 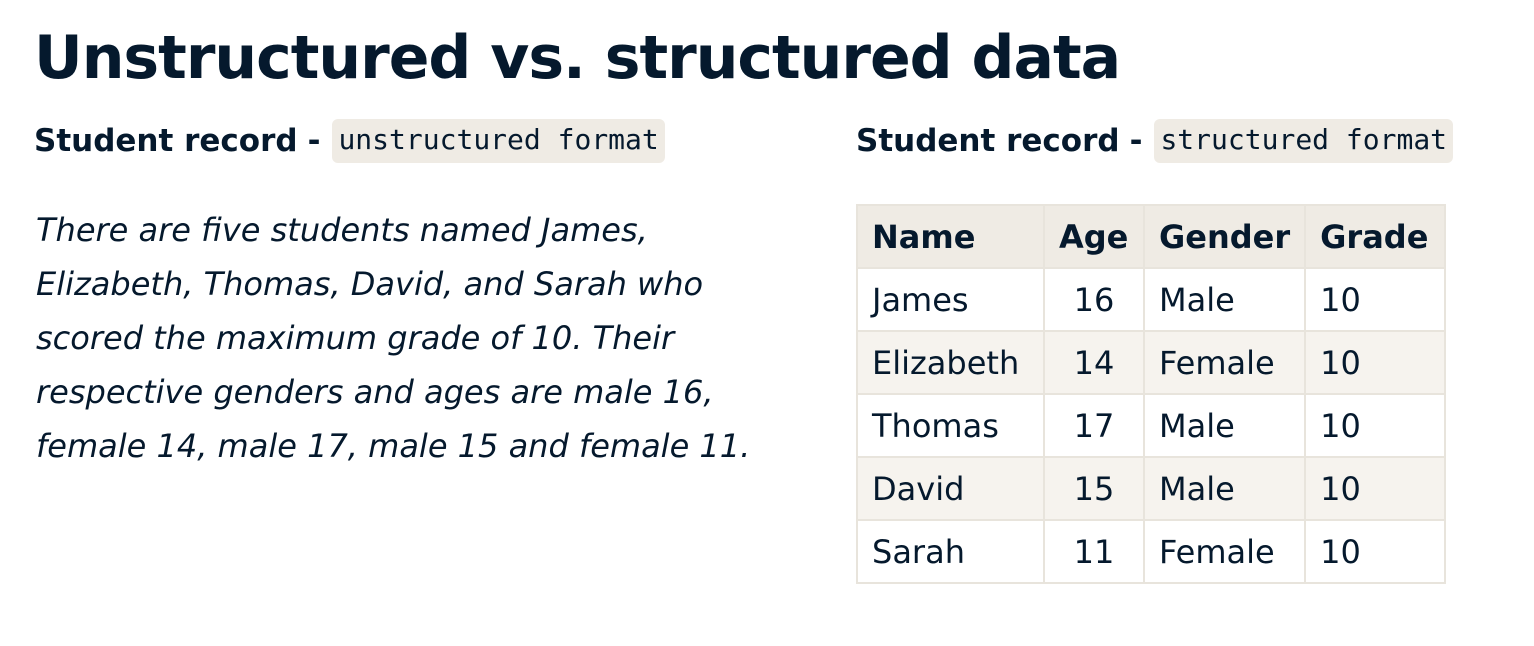 What do you see at coordinates (950, 488) in the screenshot?
I see `cell-name: David` at bounding box center [950, 488].